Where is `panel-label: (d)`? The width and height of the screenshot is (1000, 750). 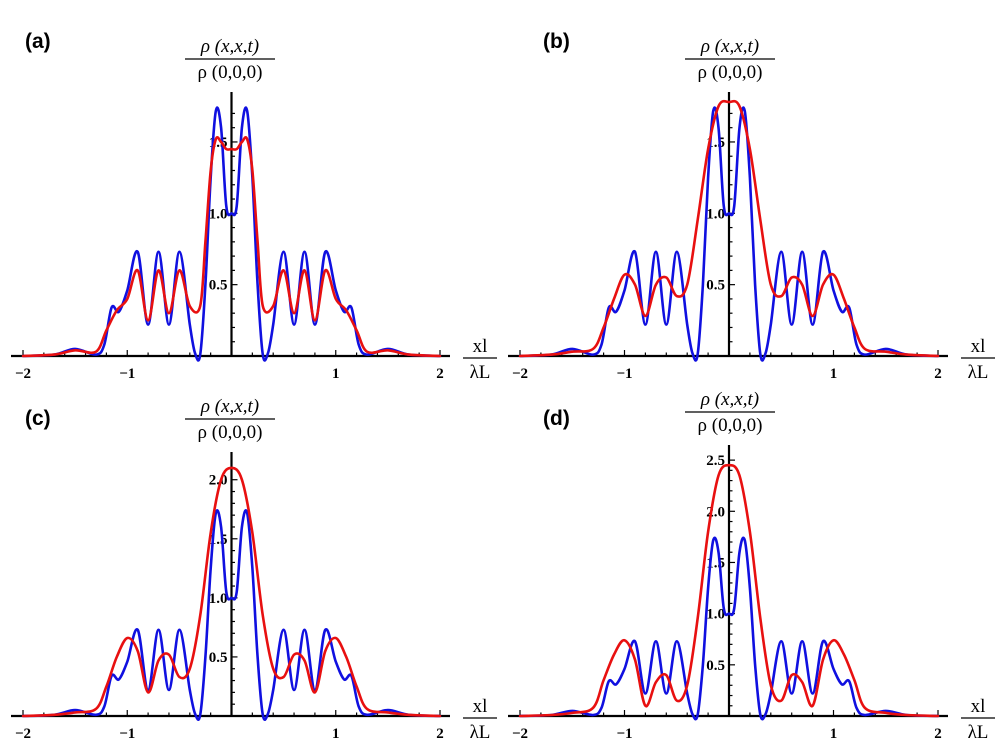
panel-label: (d) is located at coordinates (556, 418).